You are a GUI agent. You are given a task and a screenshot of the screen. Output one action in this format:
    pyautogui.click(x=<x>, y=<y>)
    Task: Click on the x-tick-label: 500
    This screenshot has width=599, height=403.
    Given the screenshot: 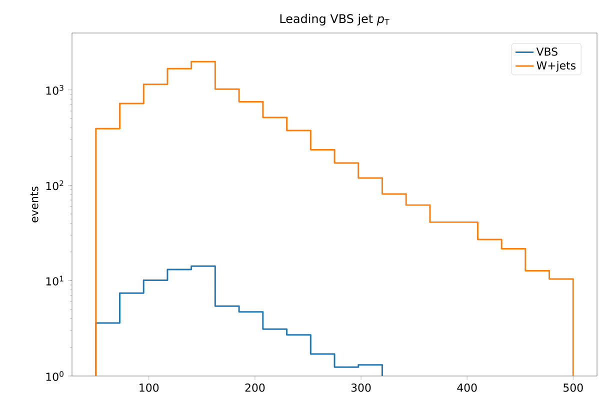 What is the action you would take?
    pyautogui.click(x=573, y=388)
    